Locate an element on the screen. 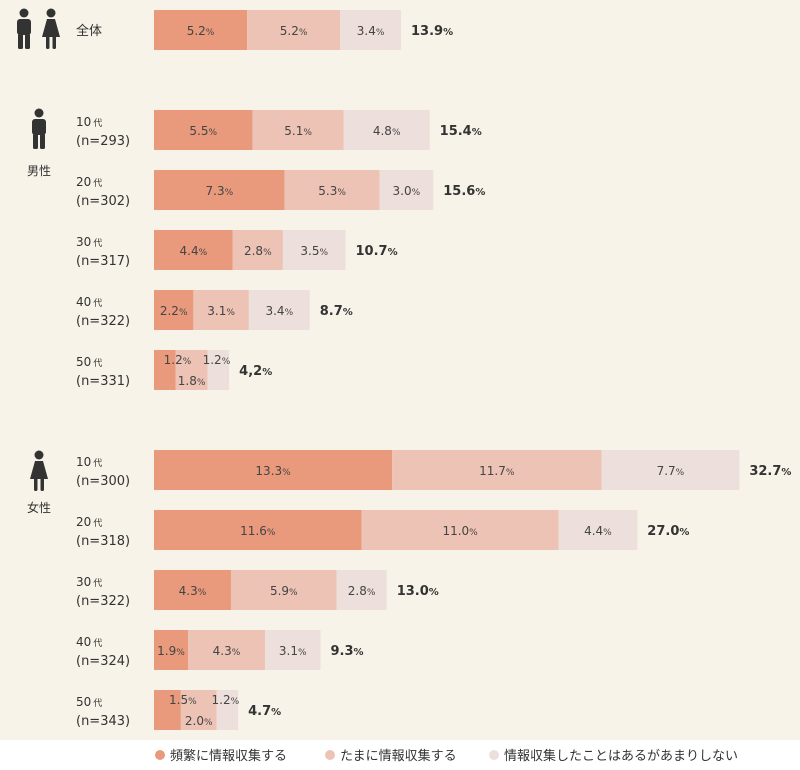  segment-value-label: 3.5% is located at coordinates (314, 251).